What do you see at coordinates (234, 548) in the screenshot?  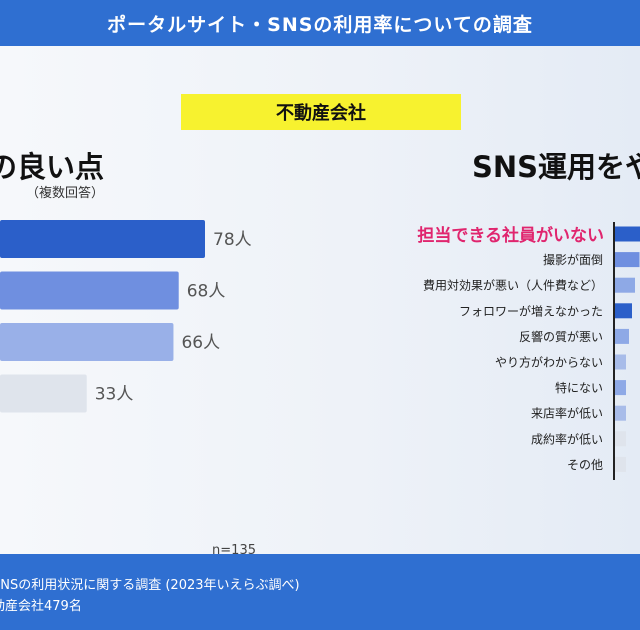 I see `left-n-label: n=135` at bounding box center [234, 548].